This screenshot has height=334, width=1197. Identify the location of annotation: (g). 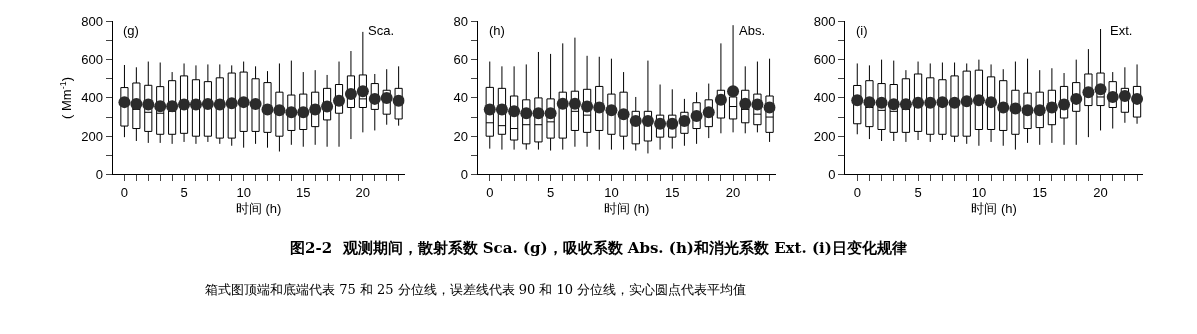
(131, 30).